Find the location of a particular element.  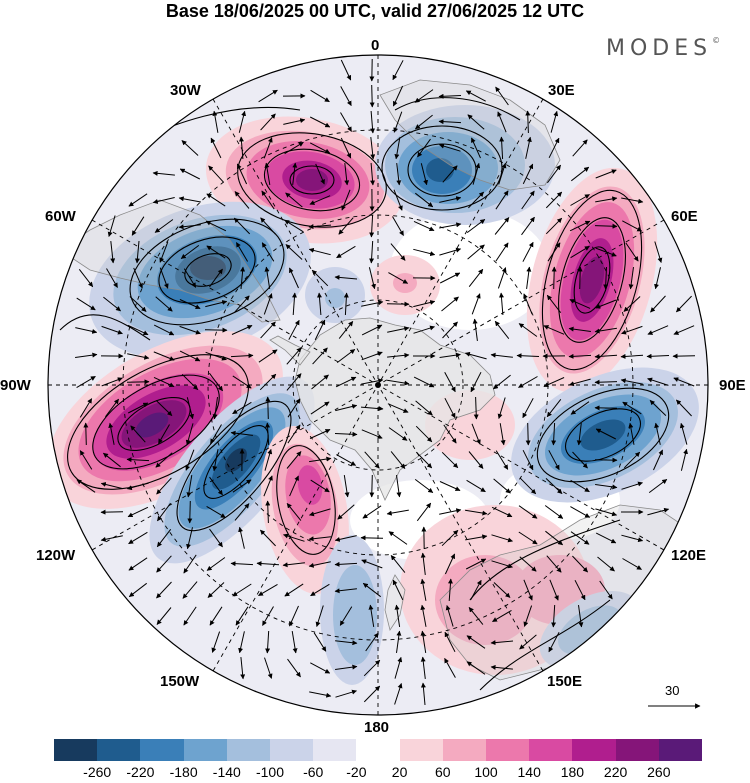

lon-label-90w: 90W is located at coordinates (15, 385).